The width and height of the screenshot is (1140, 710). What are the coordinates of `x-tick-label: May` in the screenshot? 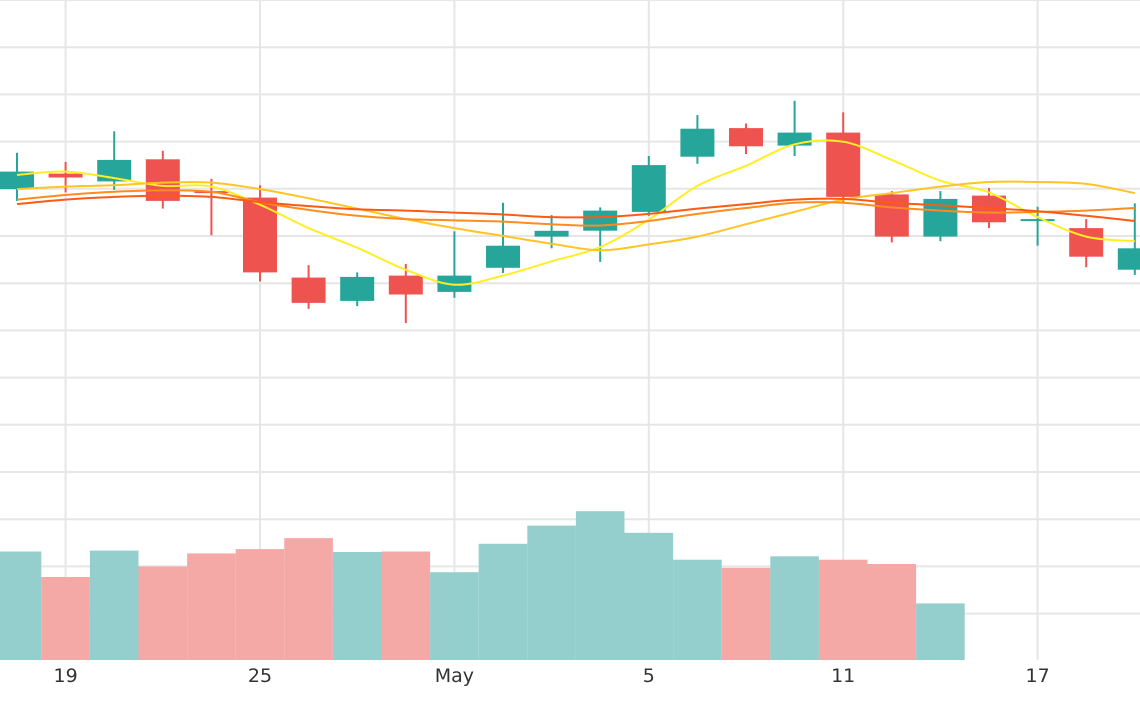 It's located at (454, 676).